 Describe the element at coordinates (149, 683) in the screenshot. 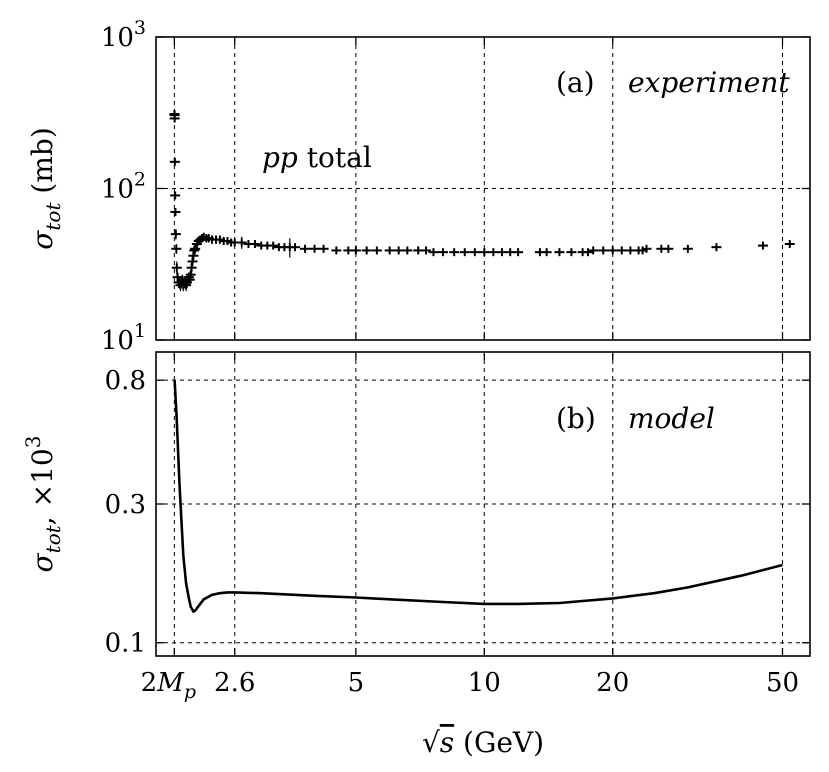

I see `x-tick-coef: 2` at that location.